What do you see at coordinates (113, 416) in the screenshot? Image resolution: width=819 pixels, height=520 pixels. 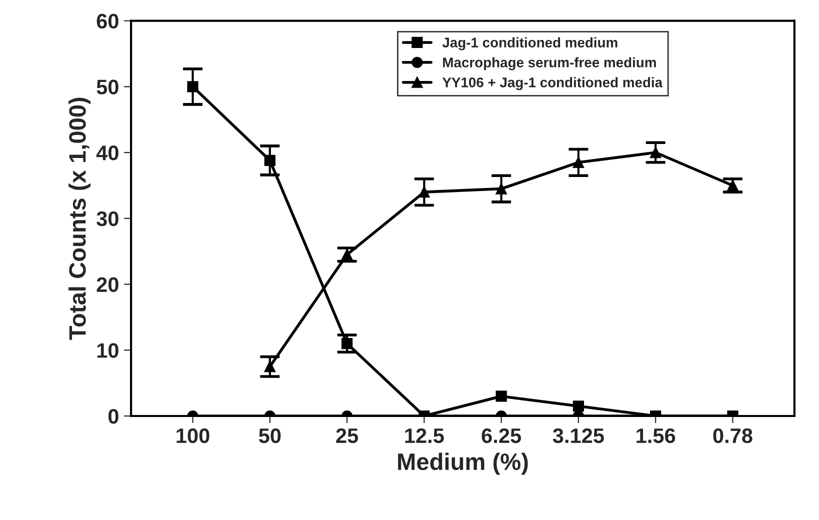 I see `y-tick-label: 0` at bounding box center [113, 416].